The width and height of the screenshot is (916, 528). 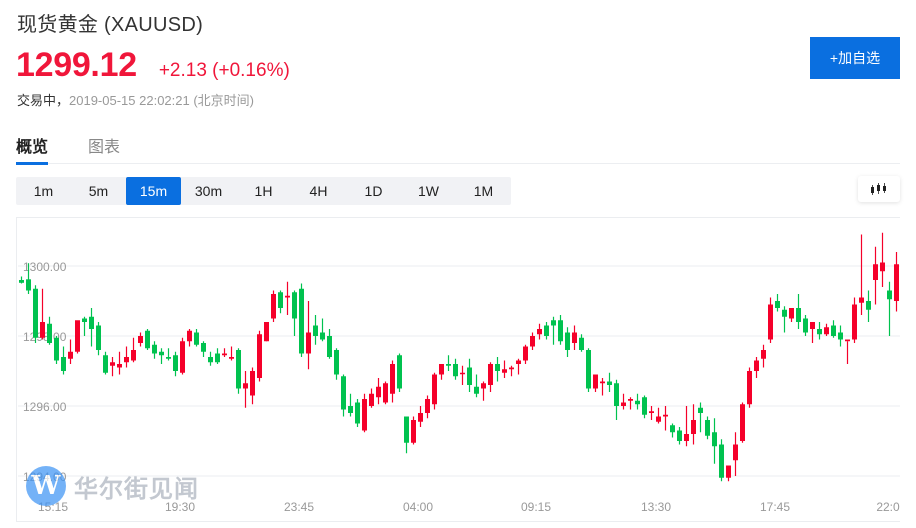 What do you see at coordinates (483, 191) in the screenshot?
I see `period-1mo: 1M` at bounding box center [483, 191].